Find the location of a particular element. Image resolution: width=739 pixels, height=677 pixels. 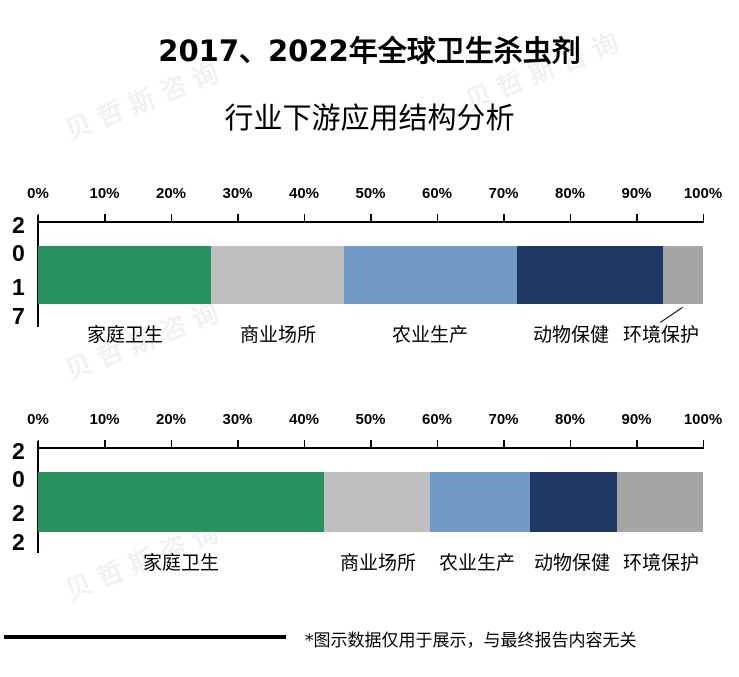

chart-title-line1: 2017、2022年全球卫生杀虫剂 is located at coordinates (369, 51).